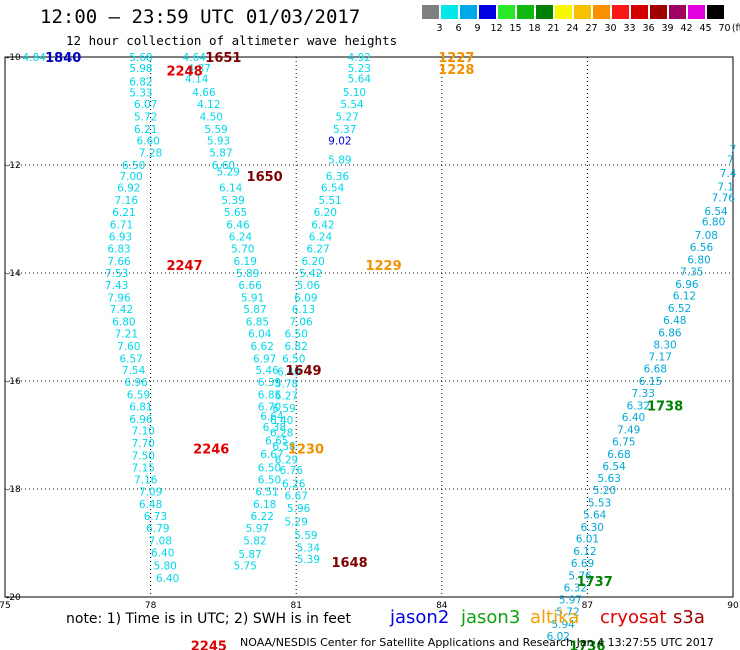 The width and height of the screenshot is (740, 650). I want to click on swh-value: 6.01, so click(587, 540).